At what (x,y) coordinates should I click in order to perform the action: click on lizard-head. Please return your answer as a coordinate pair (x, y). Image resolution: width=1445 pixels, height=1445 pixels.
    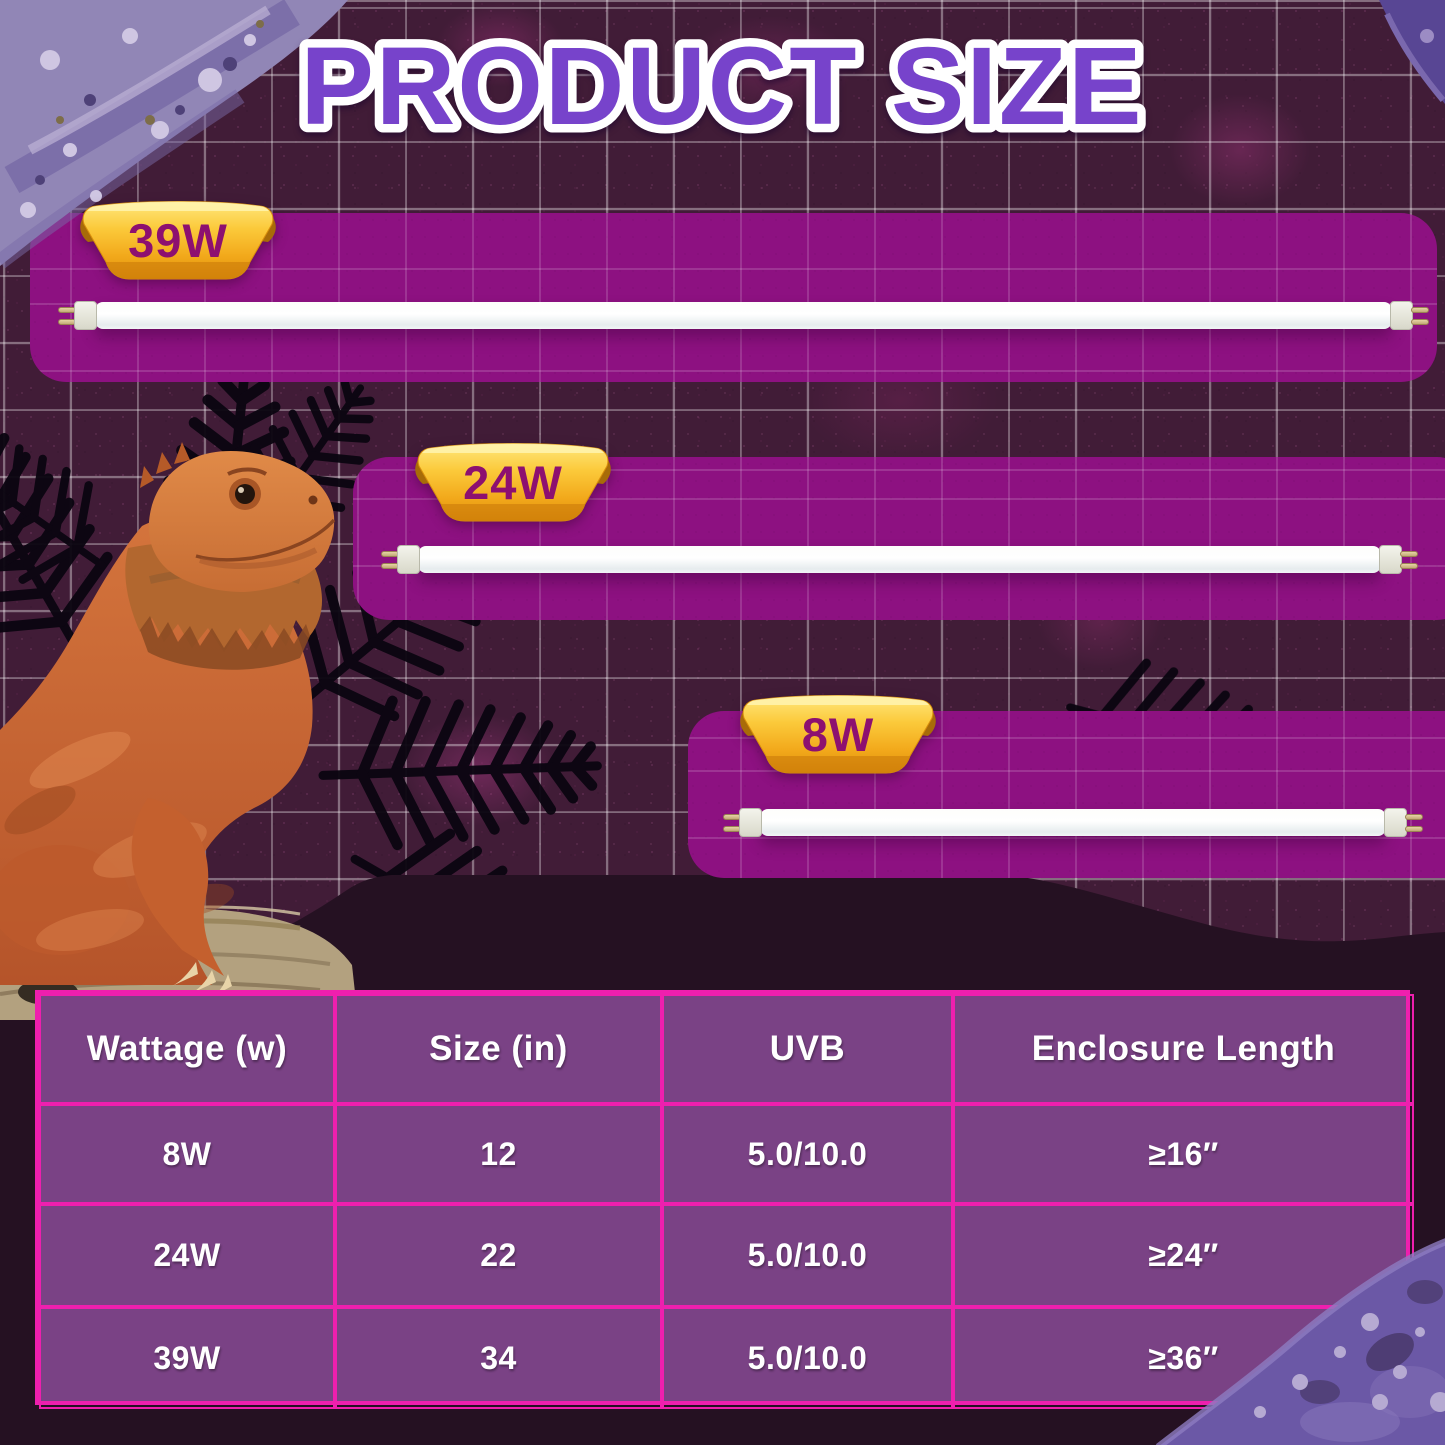
    Looking at the image, I should click on (241, 521).